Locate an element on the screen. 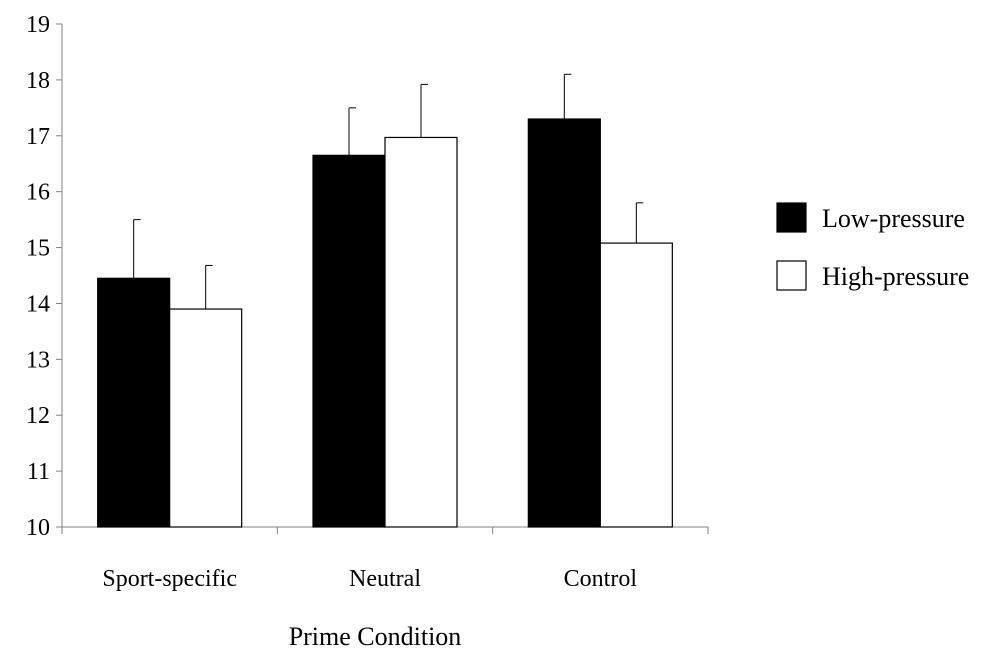 The width and height of the screenshot is (990, 649). y-tick-label: 16 is located at coordinates (38, 193).